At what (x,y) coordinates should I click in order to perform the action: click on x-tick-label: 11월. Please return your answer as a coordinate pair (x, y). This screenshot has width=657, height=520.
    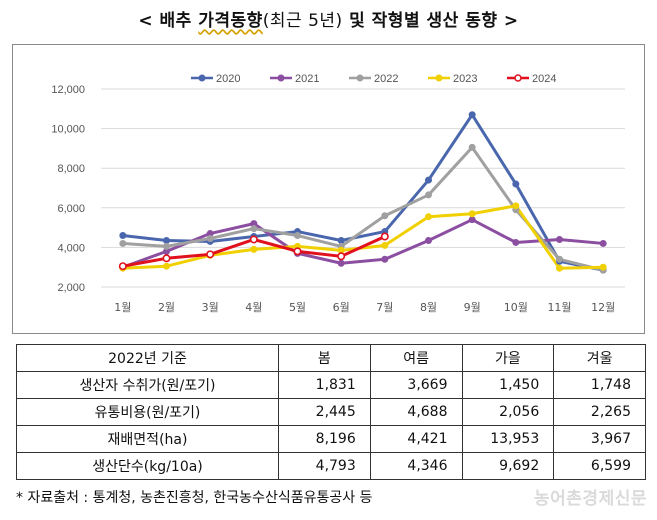
    Looking at the image, I should click on (559, 307).